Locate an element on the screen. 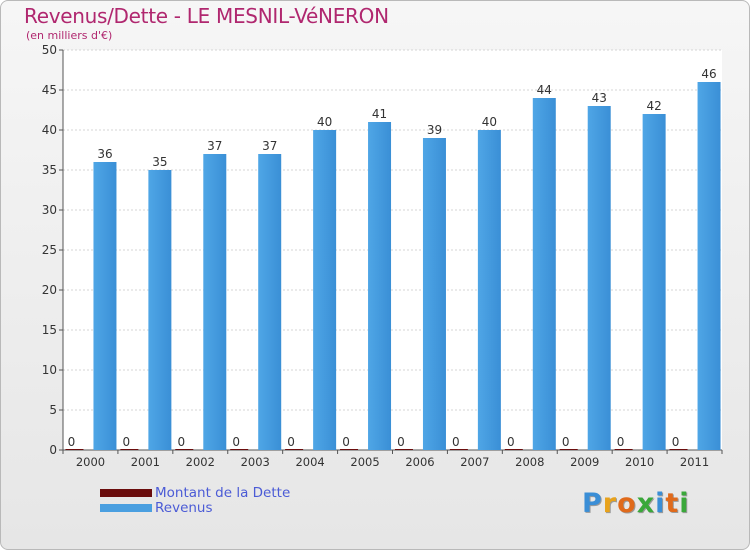 The image size is (750, 550). data-label-revenus: 35 is located at coordinates (159, 162).